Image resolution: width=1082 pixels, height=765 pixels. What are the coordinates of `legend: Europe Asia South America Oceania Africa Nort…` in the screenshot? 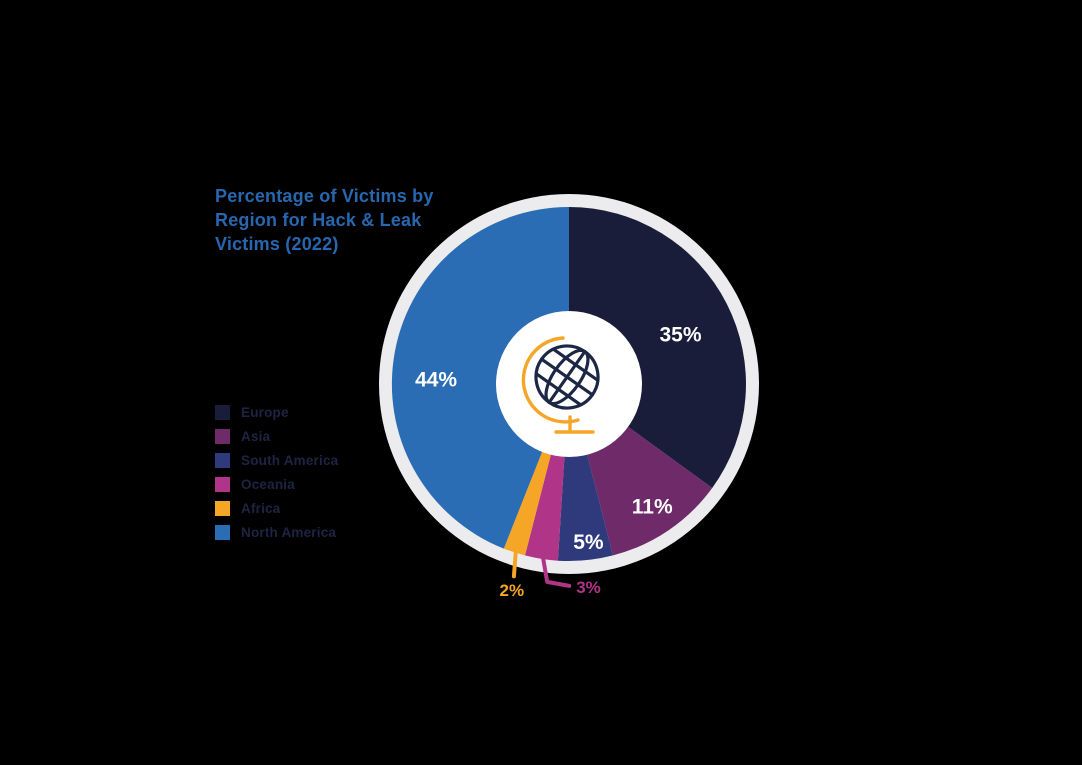 It's located at (276, 477).